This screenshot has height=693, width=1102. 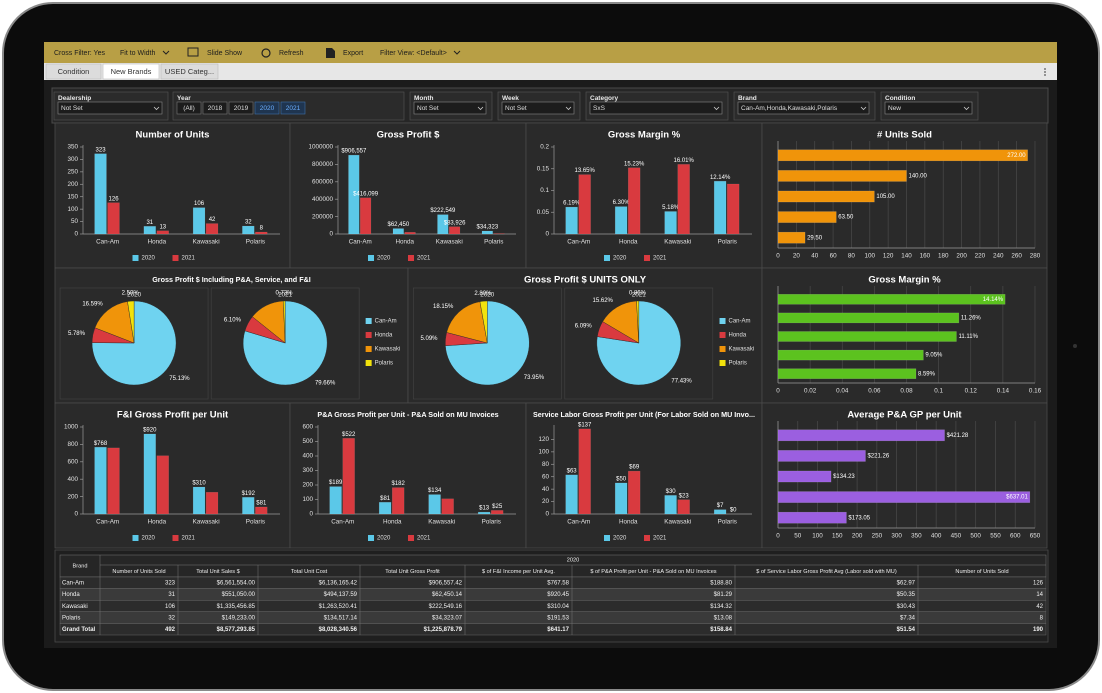 I want to click on slice-label: 5.78%, so click(x=77, y=334).